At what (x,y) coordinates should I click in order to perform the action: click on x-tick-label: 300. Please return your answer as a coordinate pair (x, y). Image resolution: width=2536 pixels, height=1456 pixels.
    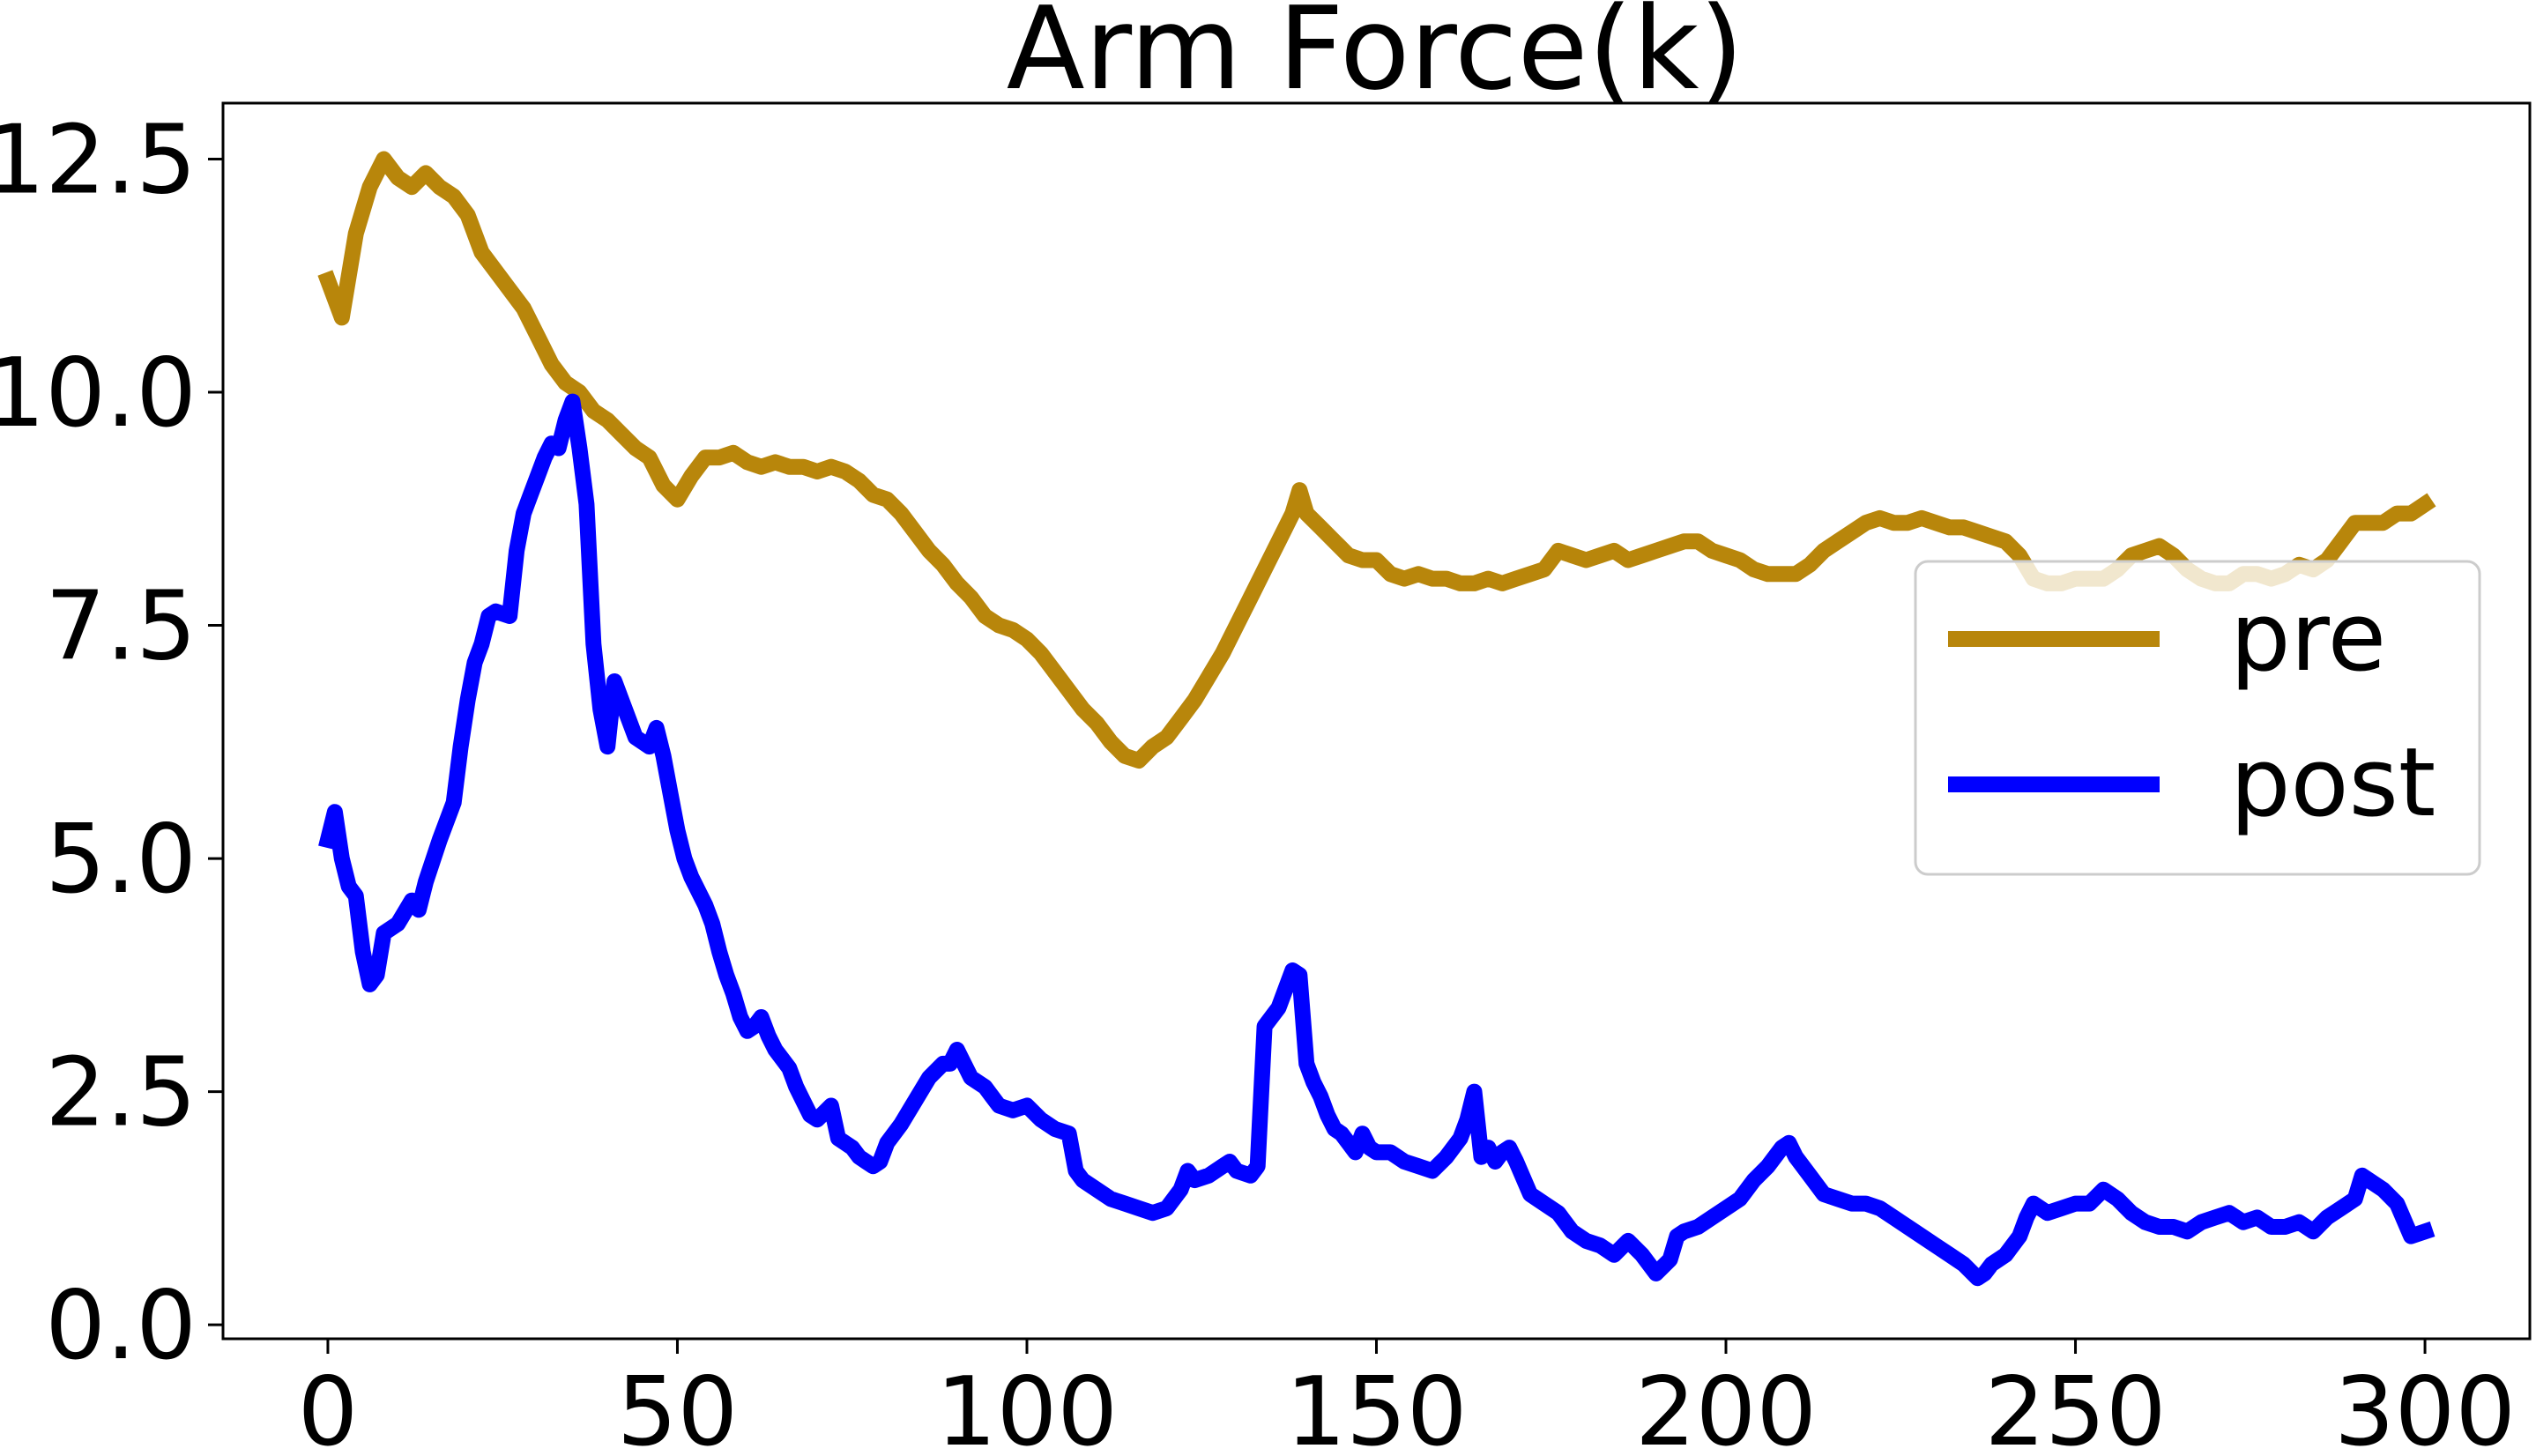
    Looking at the image, I should click on (2425, 1406).